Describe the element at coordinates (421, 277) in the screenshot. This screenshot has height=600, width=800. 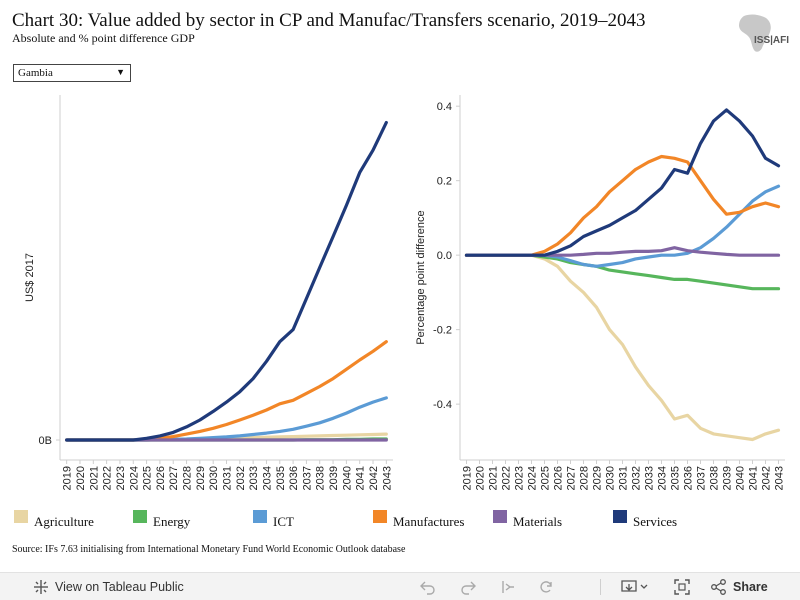
I see `y-axis-title-1: Percentage point difference` at that location.